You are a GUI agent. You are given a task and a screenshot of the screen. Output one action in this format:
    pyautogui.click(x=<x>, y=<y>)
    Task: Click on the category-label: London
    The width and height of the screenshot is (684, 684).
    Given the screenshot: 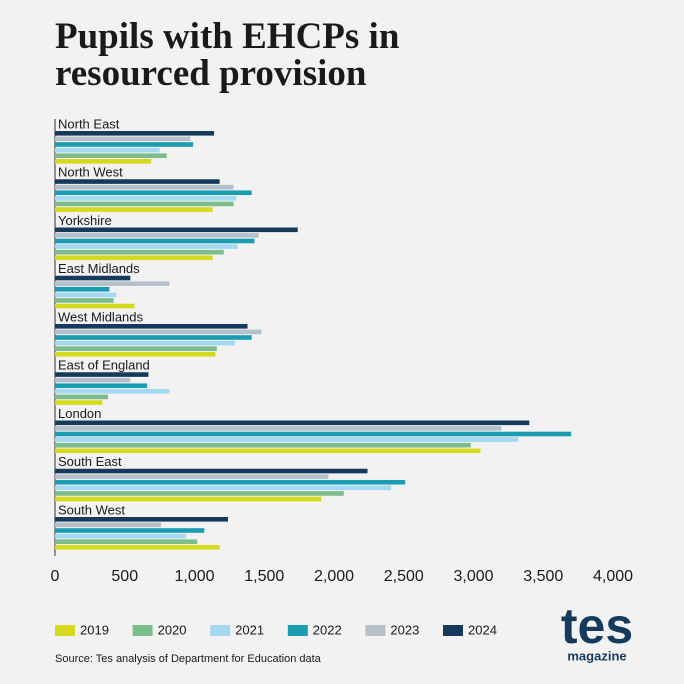 What is the action you would take?
    pyautogui.click(x=79, y=413)
    